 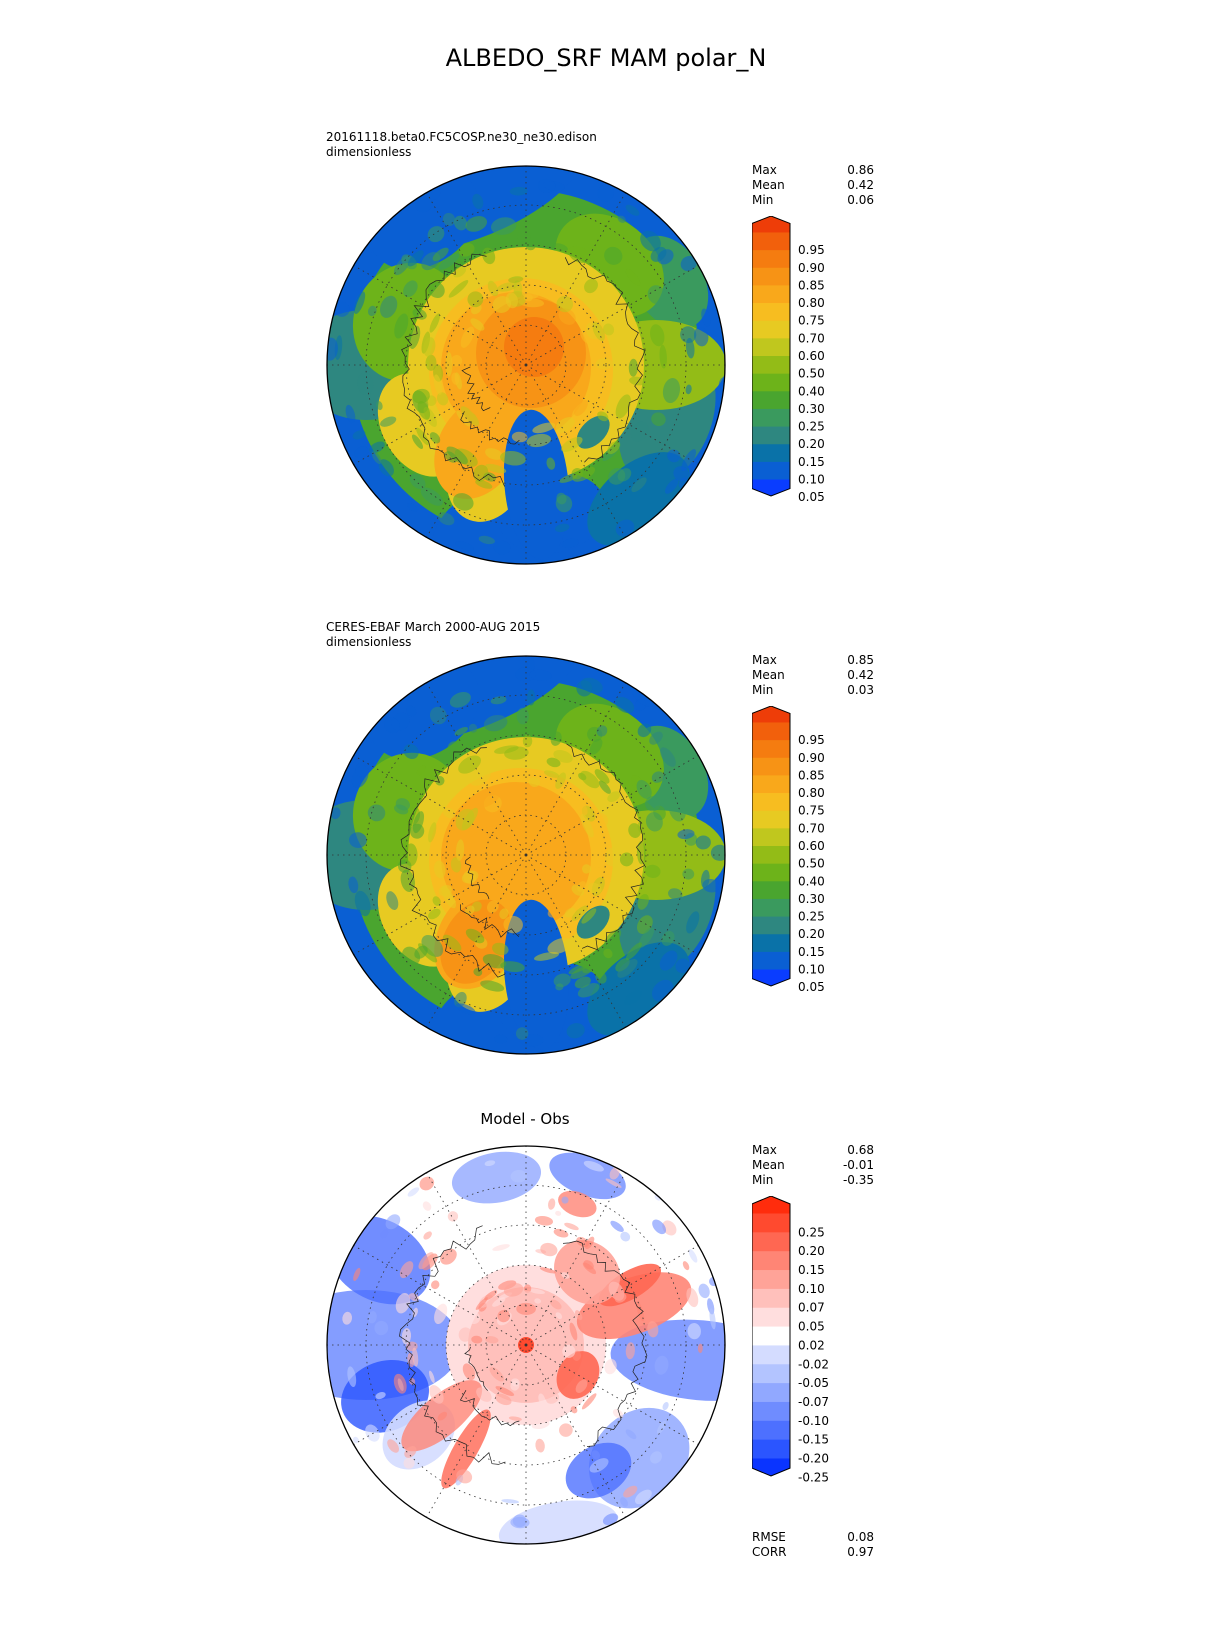 I want to click on colorbar-tick-label: 0.50, so click(x=811, y=374).